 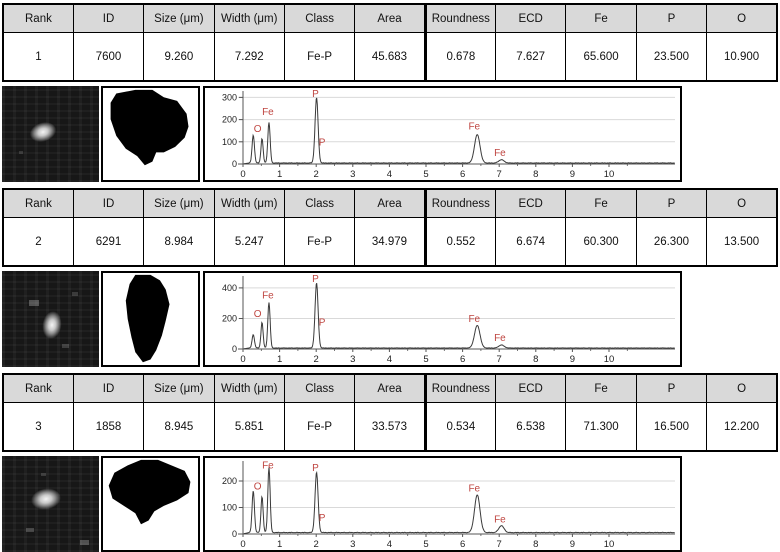 I want to click on x-tick-label: 4, so click(x=389, y=174).